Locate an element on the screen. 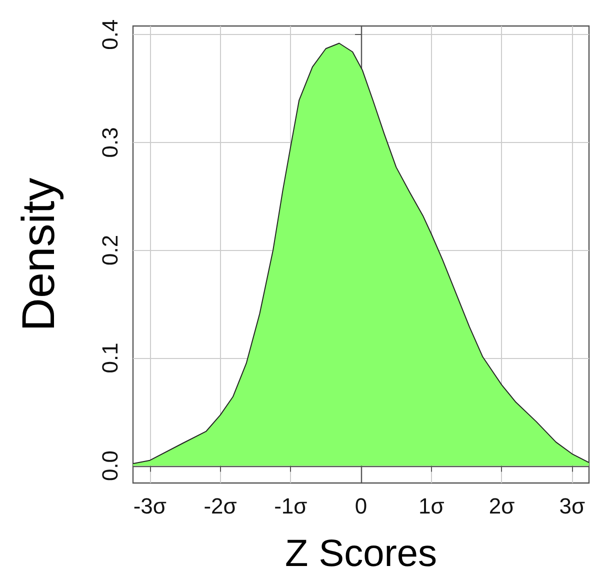  y-tick-label: 0.0 is located at coordinates (110, 466).